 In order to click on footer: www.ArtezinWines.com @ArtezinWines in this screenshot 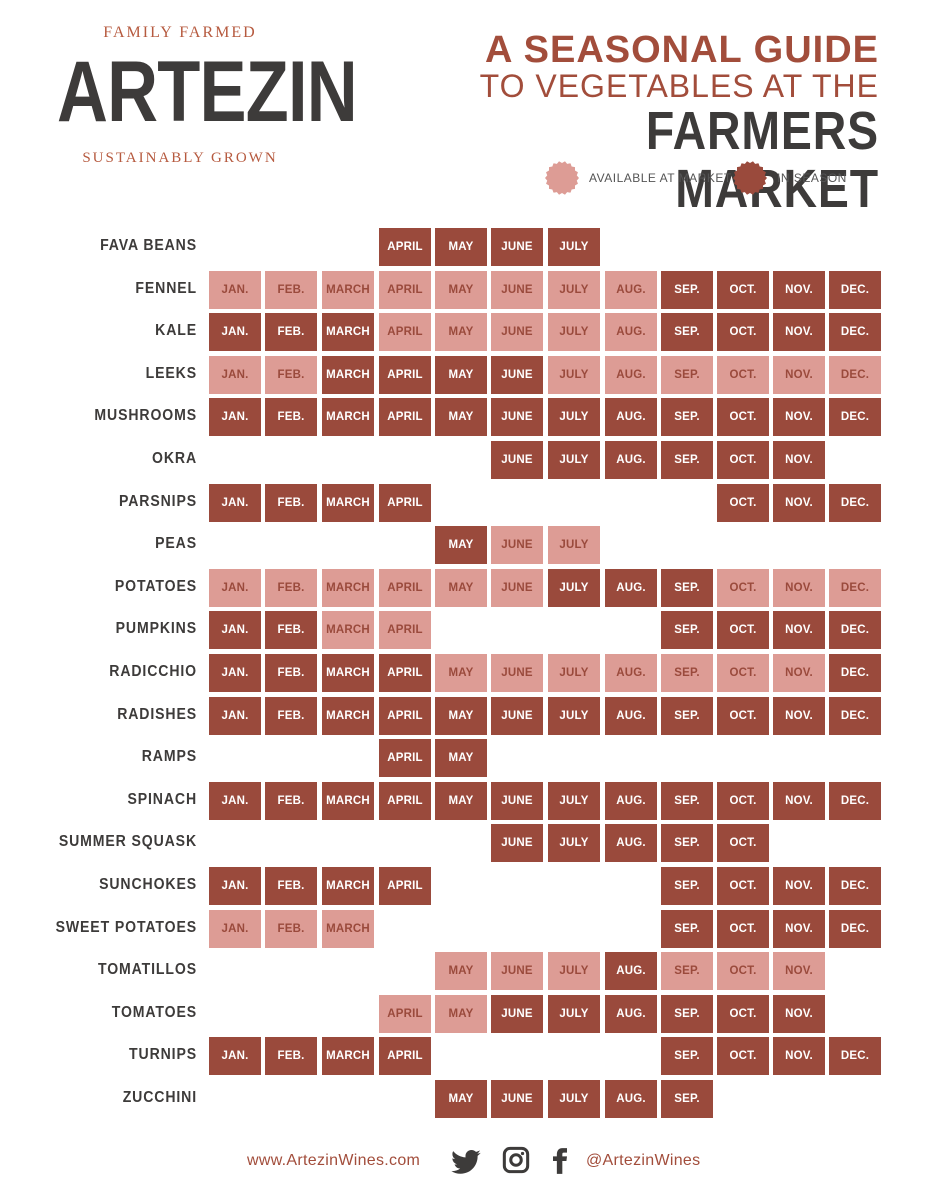, I will do `click(463, 1162)`.